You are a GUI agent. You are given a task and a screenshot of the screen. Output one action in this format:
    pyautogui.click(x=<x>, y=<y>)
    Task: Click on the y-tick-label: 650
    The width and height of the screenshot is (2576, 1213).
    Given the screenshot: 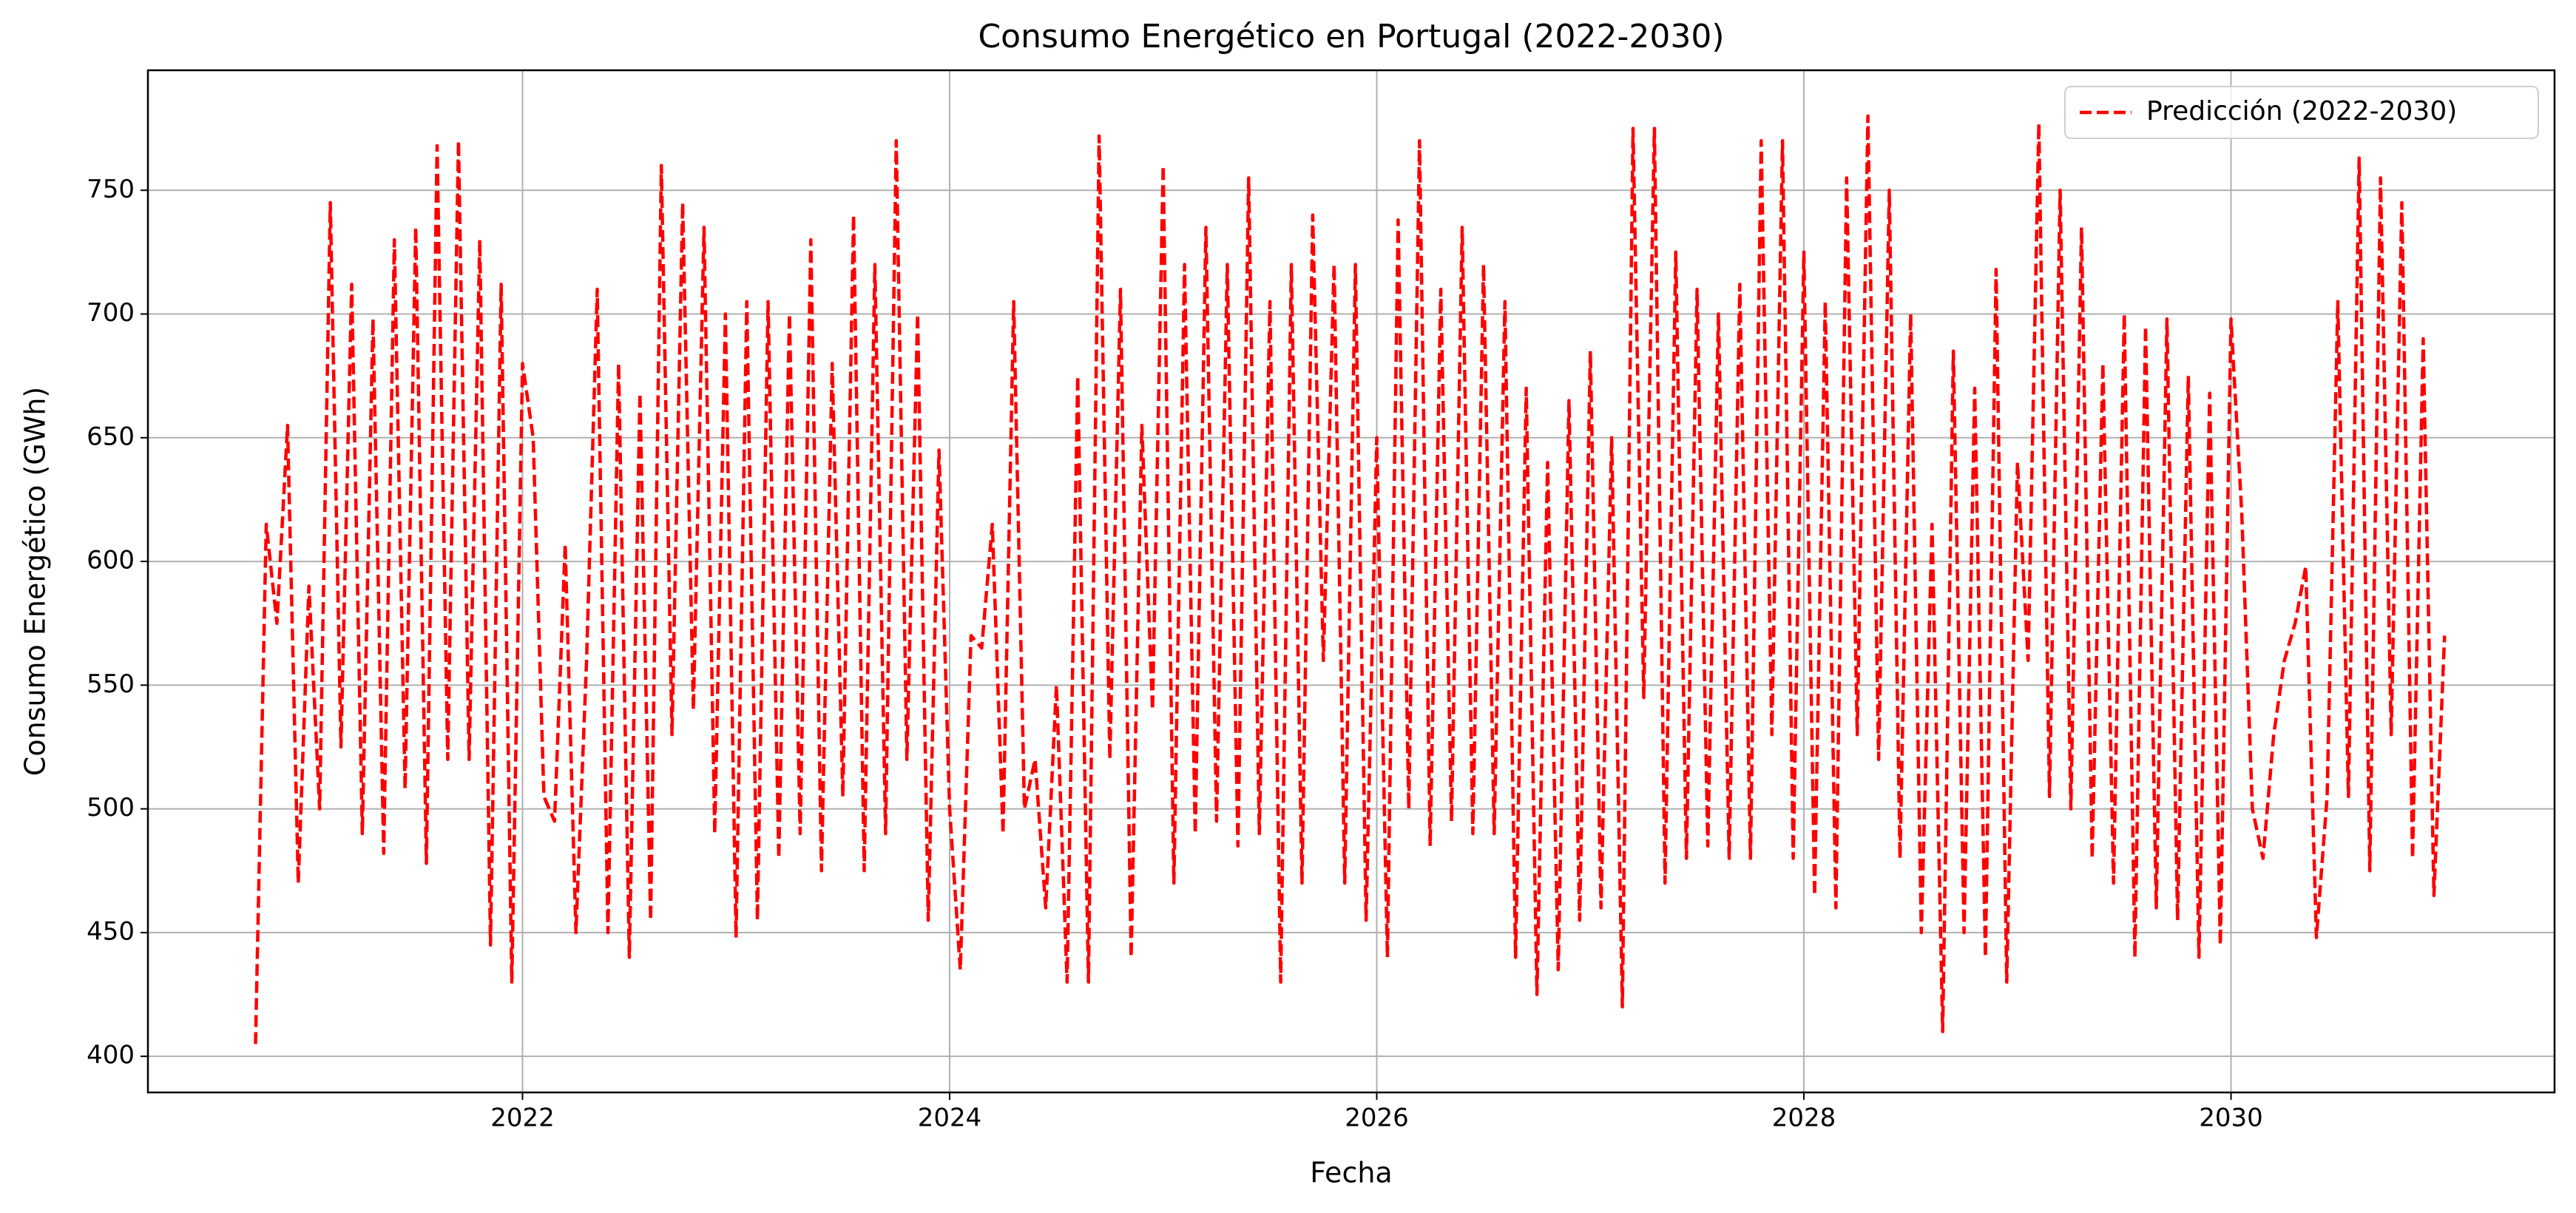 What is the action you would take?
    pyautogui.click(x=111, y=436)
    